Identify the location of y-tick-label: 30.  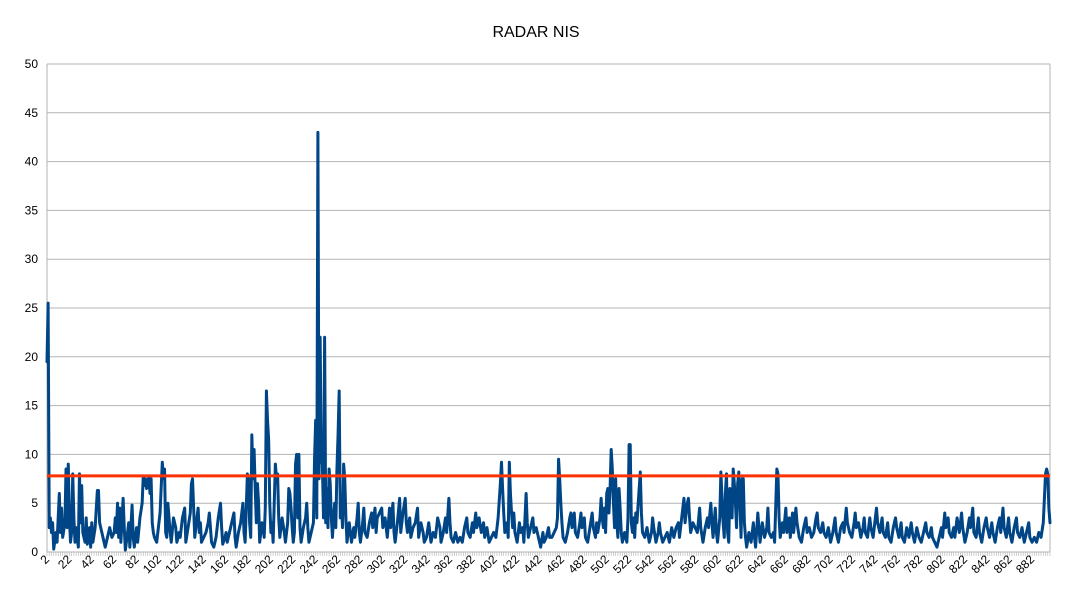
(32, 259).